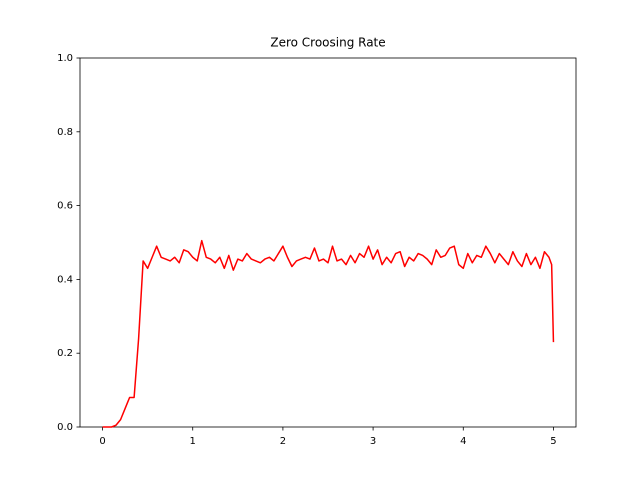 The width and height of the screenshot is (640, 480). I want to click on y-tick-label: 0.6, so click(65, 206).